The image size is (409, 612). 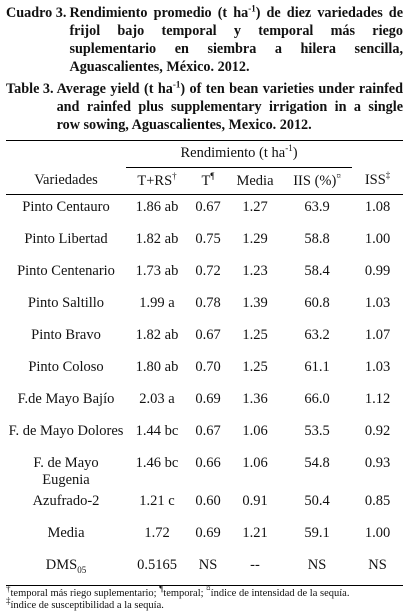 I want to click on table-cell: 1.39, so click(x=255, y=303).